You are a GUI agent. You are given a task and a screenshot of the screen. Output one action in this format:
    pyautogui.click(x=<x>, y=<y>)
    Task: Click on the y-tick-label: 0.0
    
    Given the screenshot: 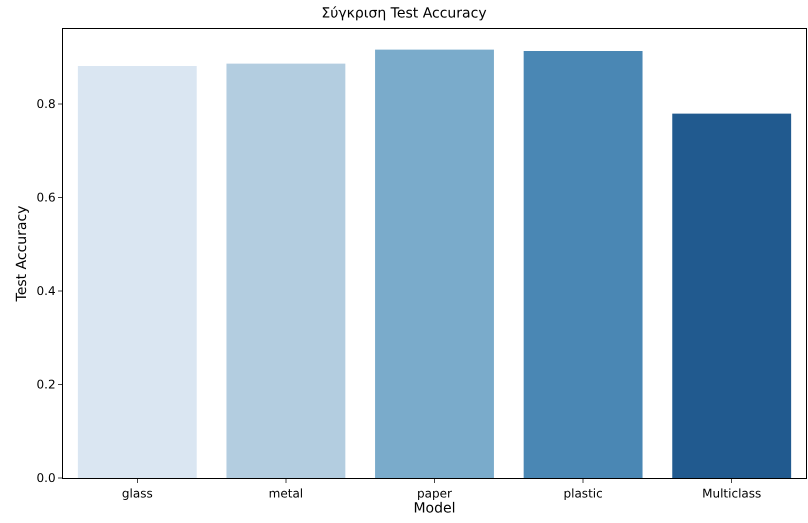 What is the action you would take?
    pyautogui.click(x=46, y=478)
    